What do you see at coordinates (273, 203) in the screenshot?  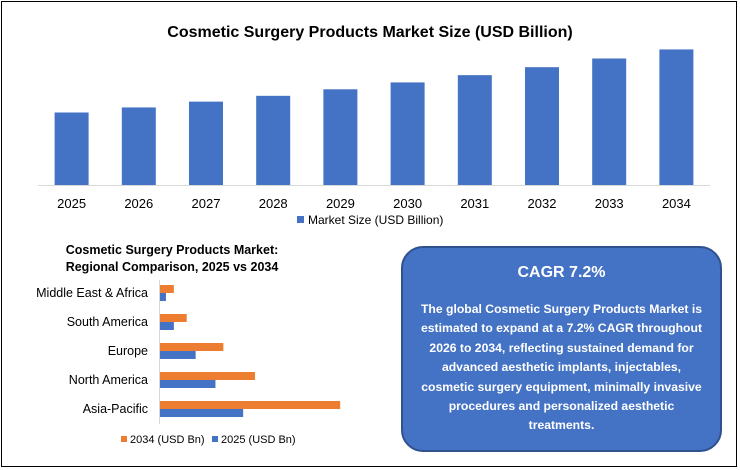 I see `x-tick-label: 2028` at bounding box center [273, 203].